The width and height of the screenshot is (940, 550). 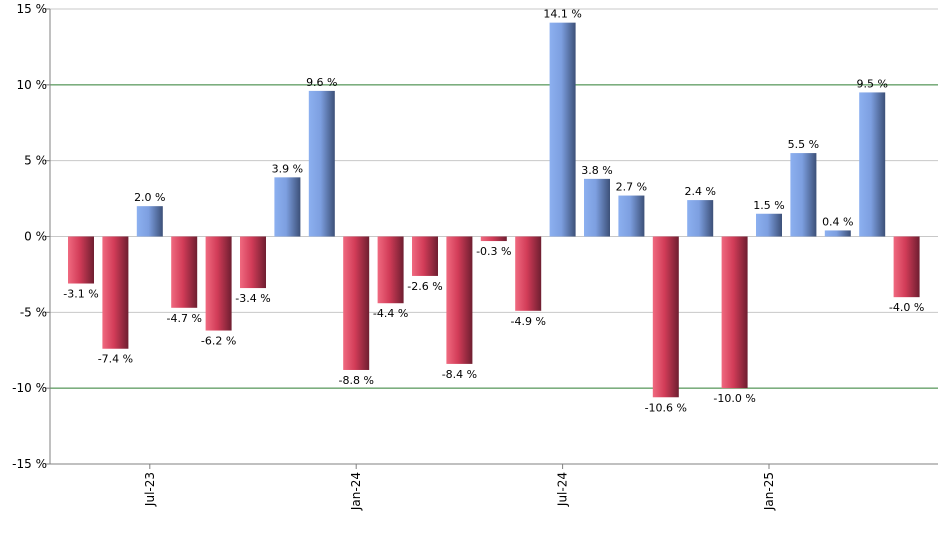 What do you see at coordinates (115, 359) in the screenshot?
I see `bar-value-label: -7.4 %` at bounding box center [115, 359].